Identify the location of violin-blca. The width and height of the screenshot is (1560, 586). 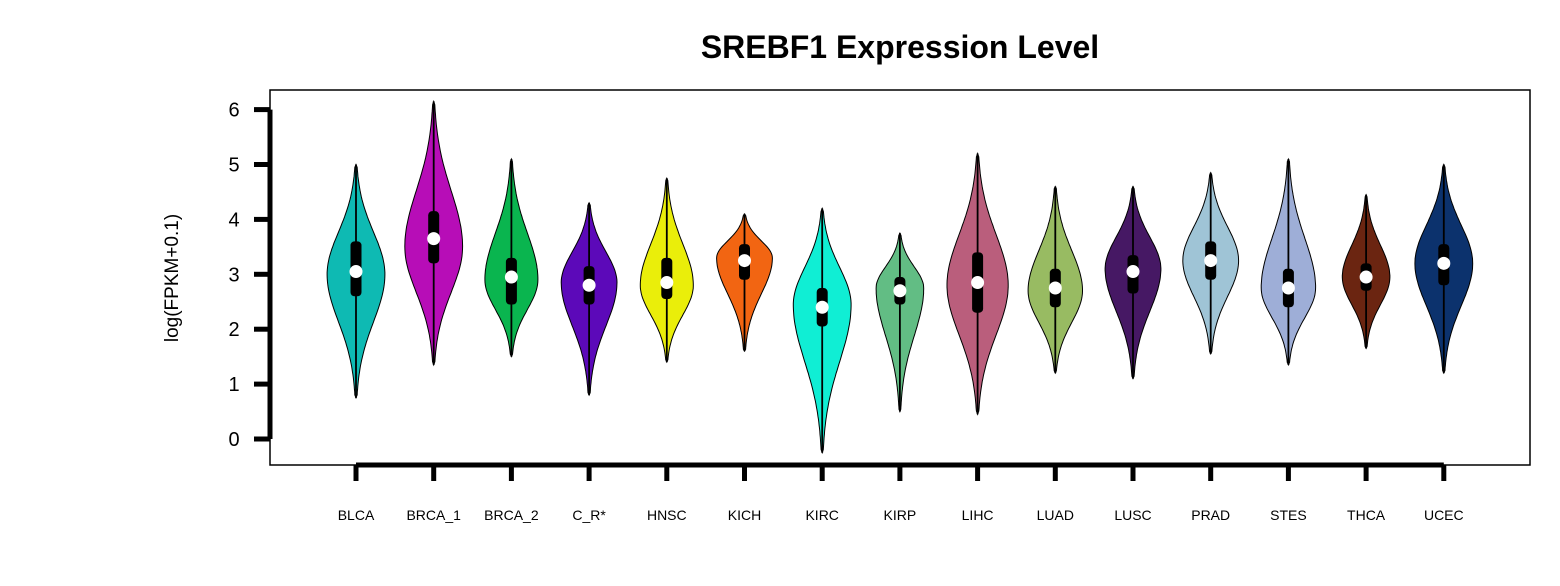
(356, 281).